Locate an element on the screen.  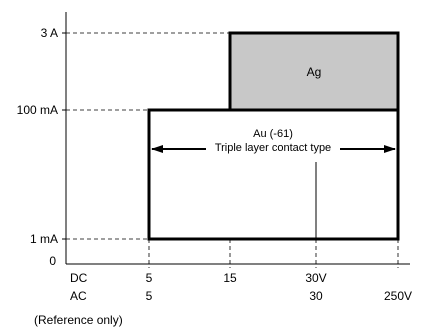
y-tick-label-1: 100 mA is located at coordinates (37, 110).